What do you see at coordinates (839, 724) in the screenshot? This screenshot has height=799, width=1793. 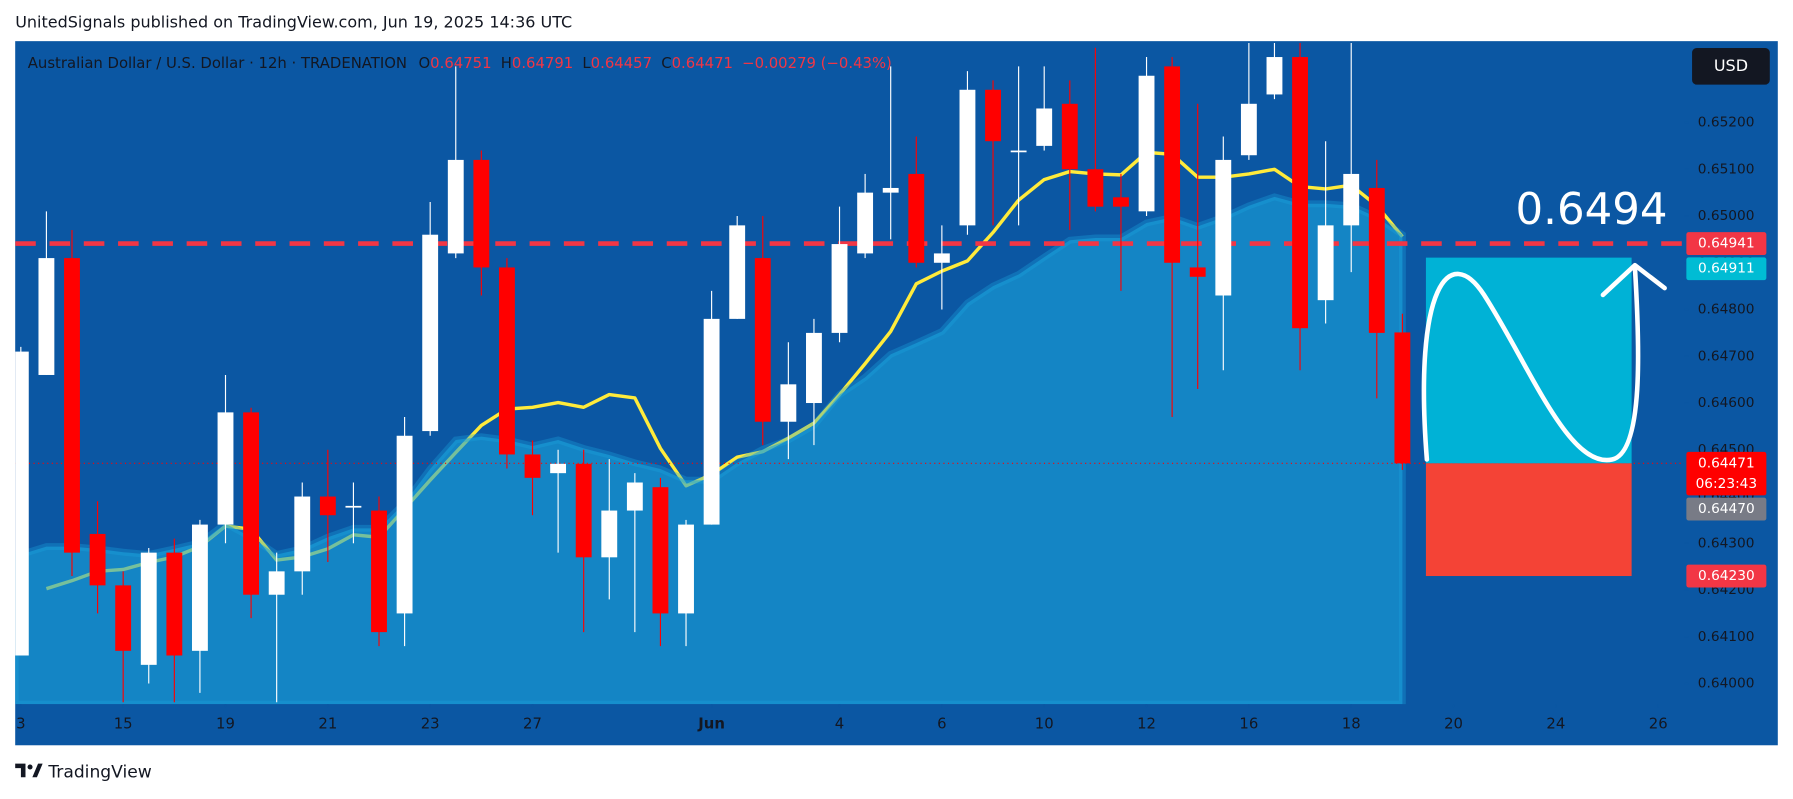 I see `x-tick-label: 4` at bounding box center [839, 724].